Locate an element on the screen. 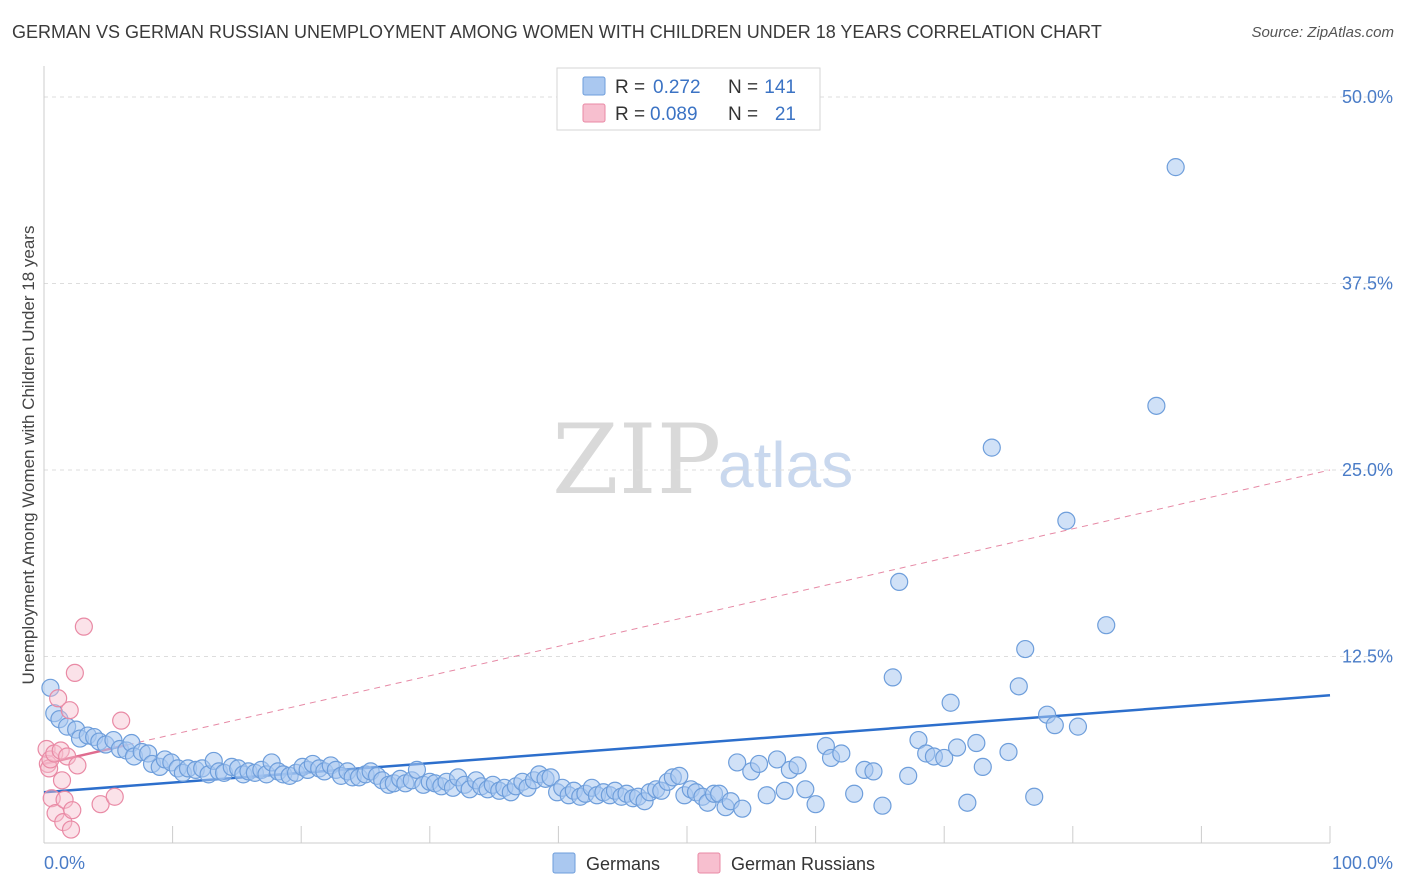 The height and width of the screenshot is (892, 1406). y-tick-label: 25.0% is located at coordinates (1367, 470).